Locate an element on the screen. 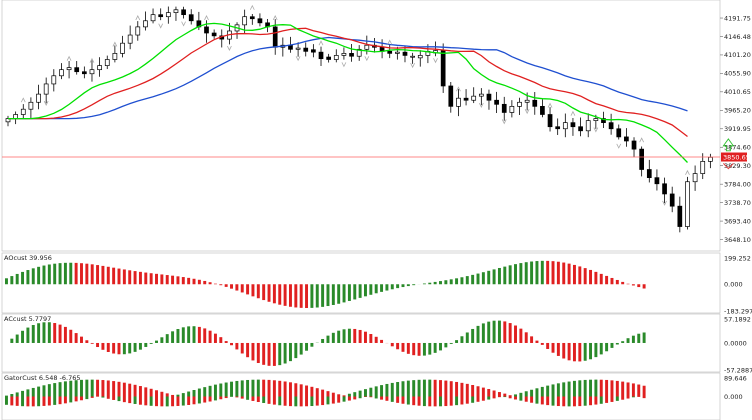  indicator-y-tick-label: 57.1892 is located at coordinates (737, 319).